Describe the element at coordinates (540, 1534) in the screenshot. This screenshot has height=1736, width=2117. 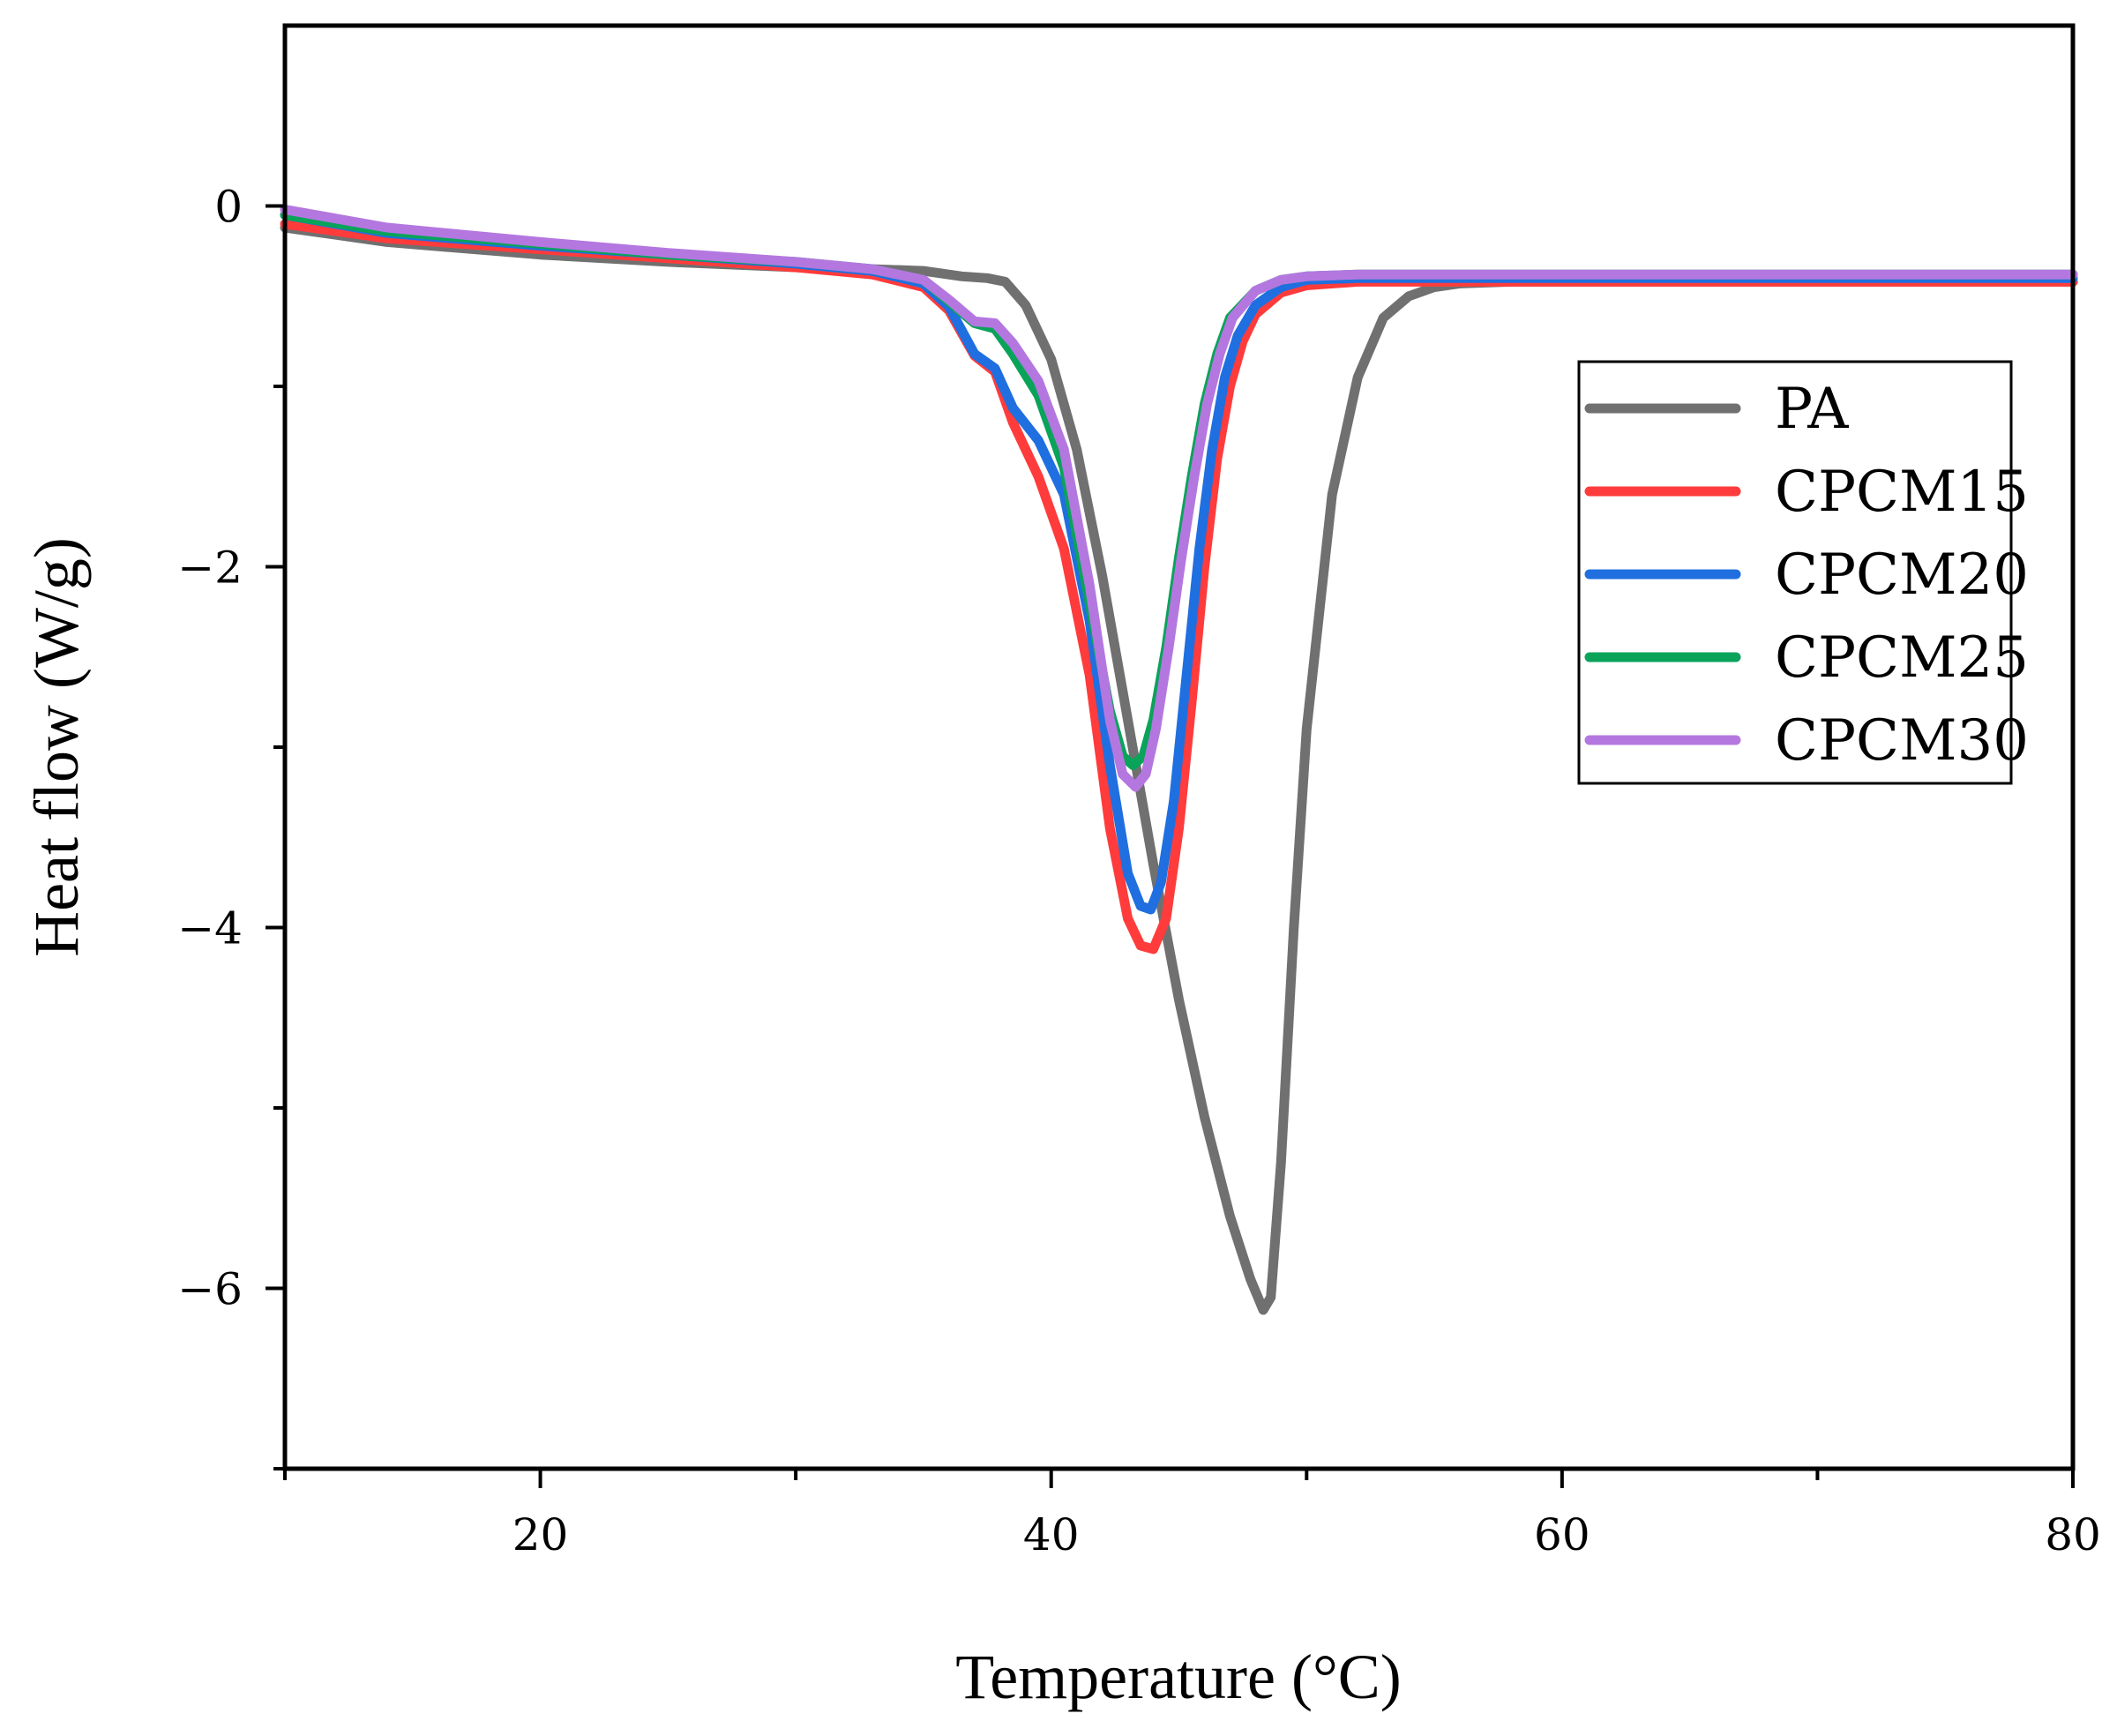
I see `x-tick-label: 20` at that location.